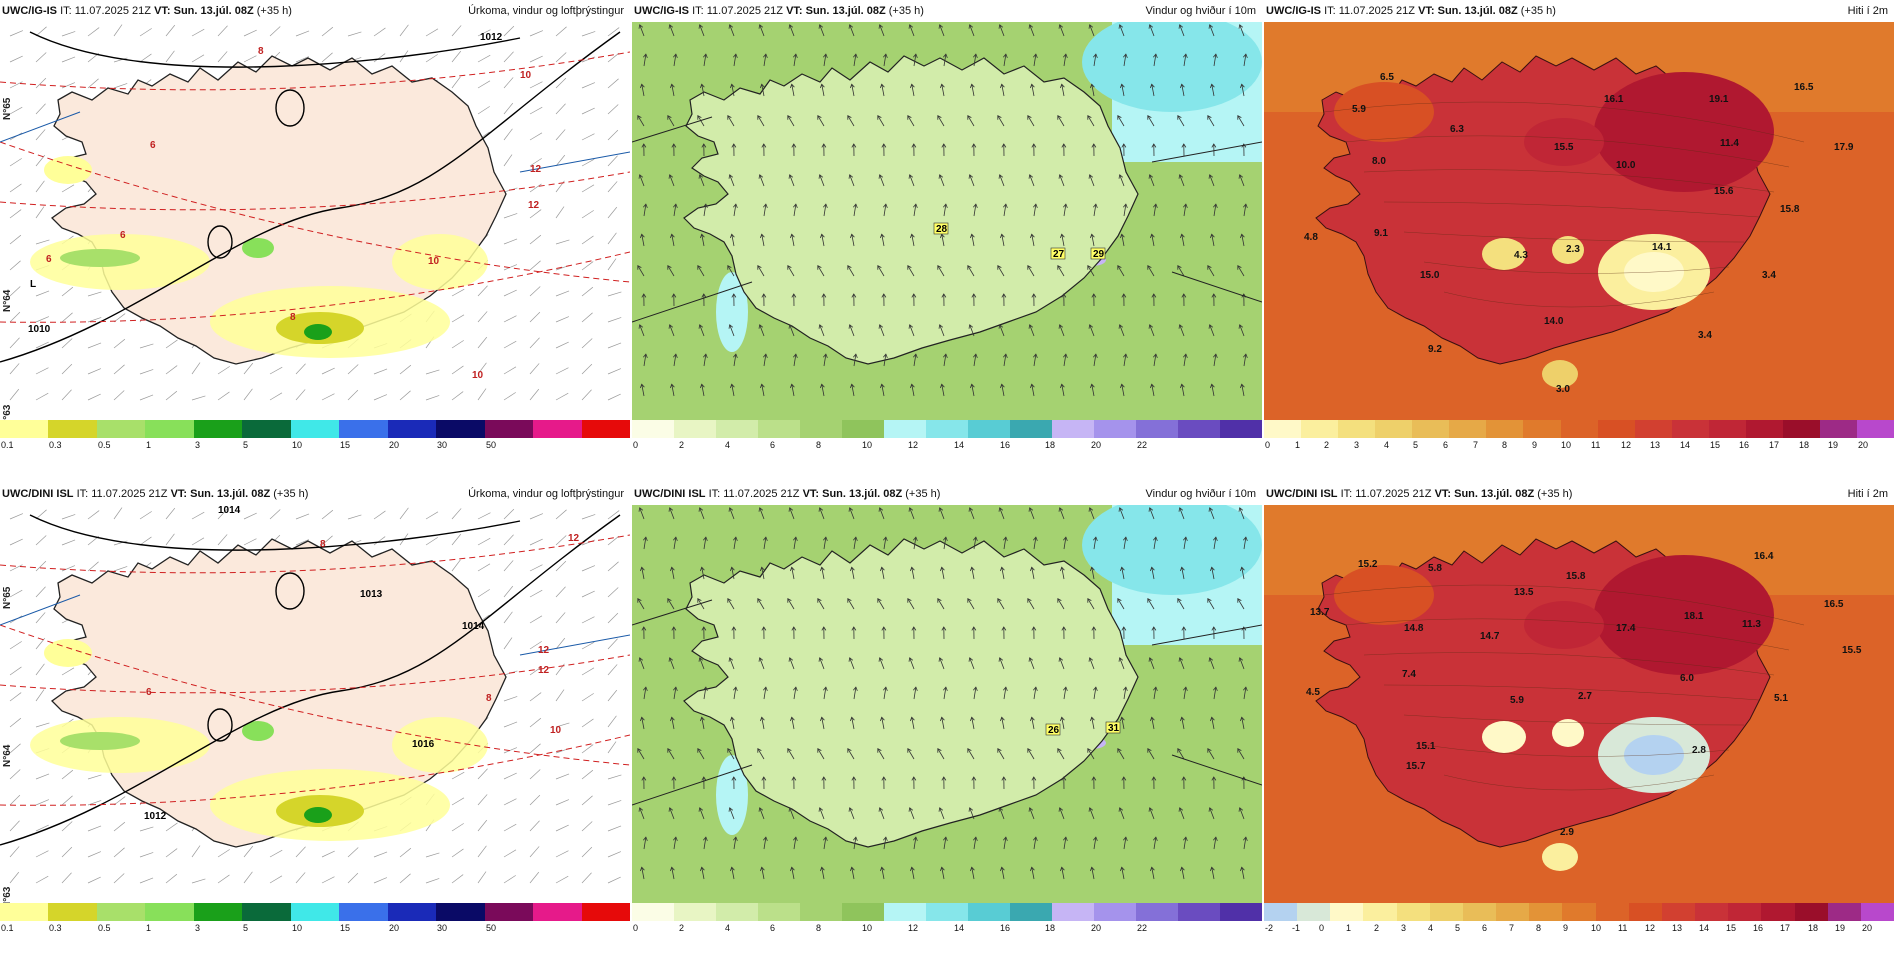 Image resolution: width=1900 pixels, height=953 pixels. What do you see at coordinates (1059, 254) in the screenshot?
I see `map-value-label: 27` at bounding box center [1059, 254].